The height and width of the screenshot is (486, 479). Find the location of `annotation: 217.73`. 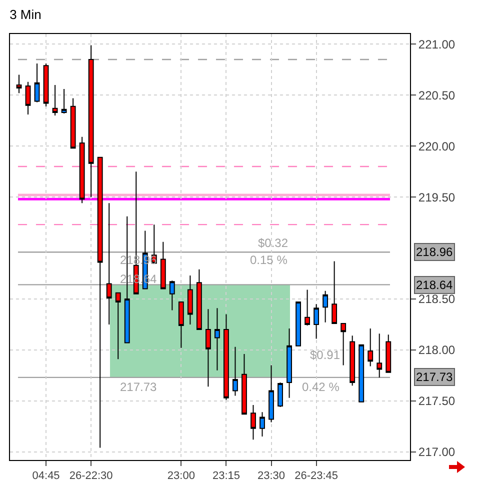

annotation: 217.73 is located at coordinates (139, 387).